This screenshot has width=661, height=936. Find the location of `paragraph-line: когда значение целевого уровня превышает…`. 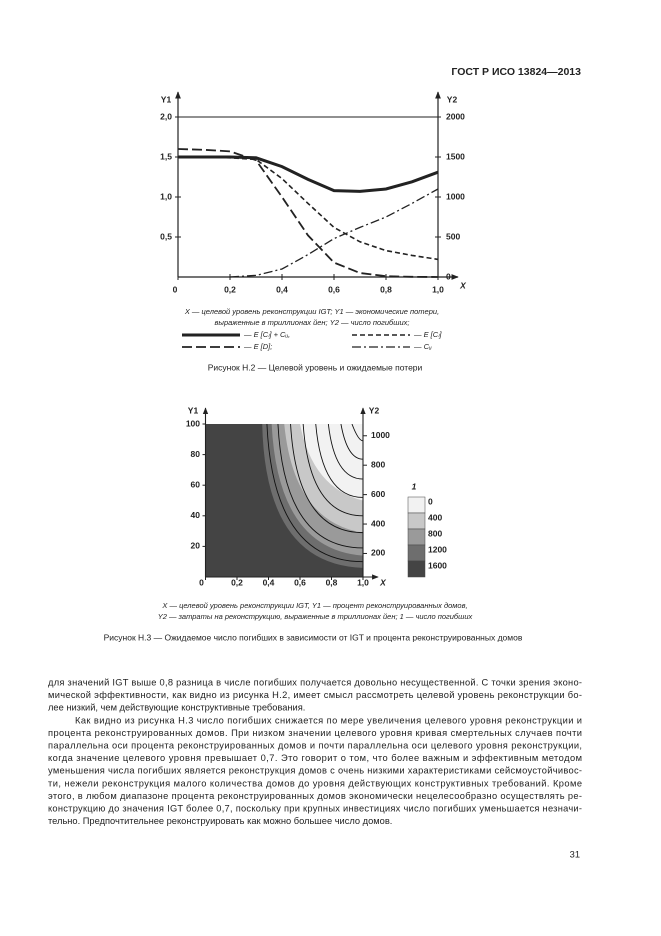

paragraph-line: когда значение целевого уровня превышает… is located at coordinates (315, 758).